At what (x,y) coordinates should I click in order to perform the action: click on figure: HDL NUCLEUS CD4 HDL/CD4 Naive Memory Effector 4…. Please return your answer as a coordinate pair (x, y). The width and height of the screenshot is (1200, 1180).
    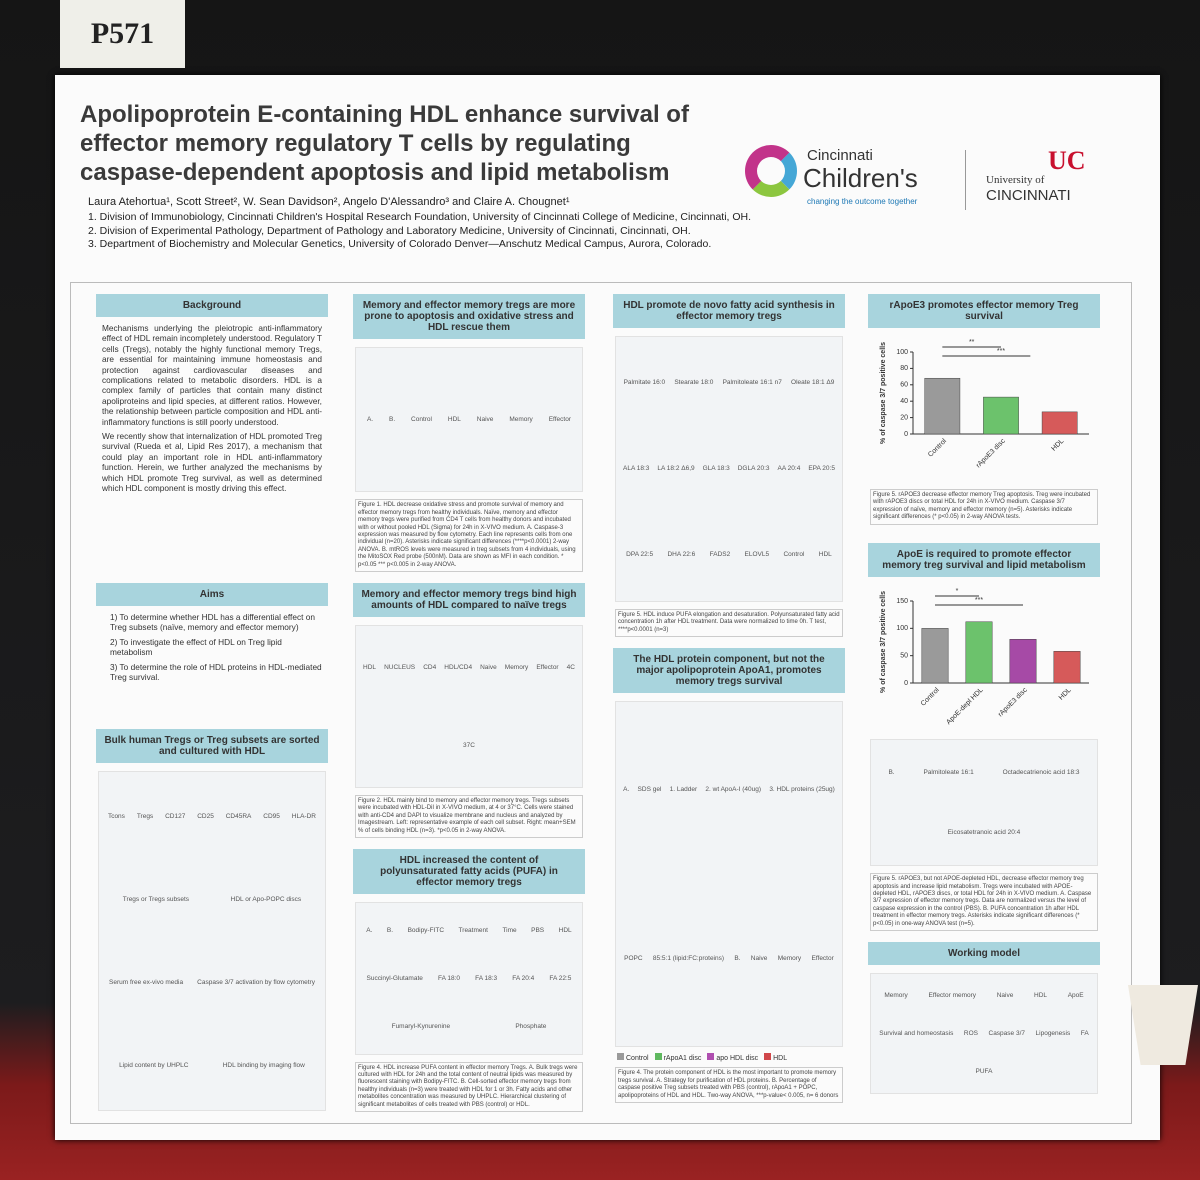
    Looking at the image, I should click on (469, 706).